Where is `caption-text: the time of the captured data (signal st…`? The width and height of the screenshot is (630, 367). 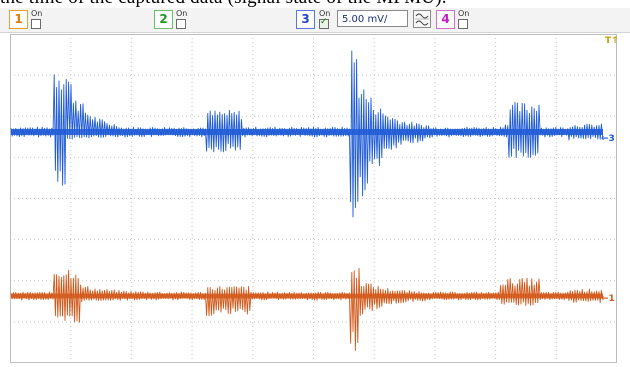 caption-text: the time of the captured data (signal st… is located at coordinates (223, 4).